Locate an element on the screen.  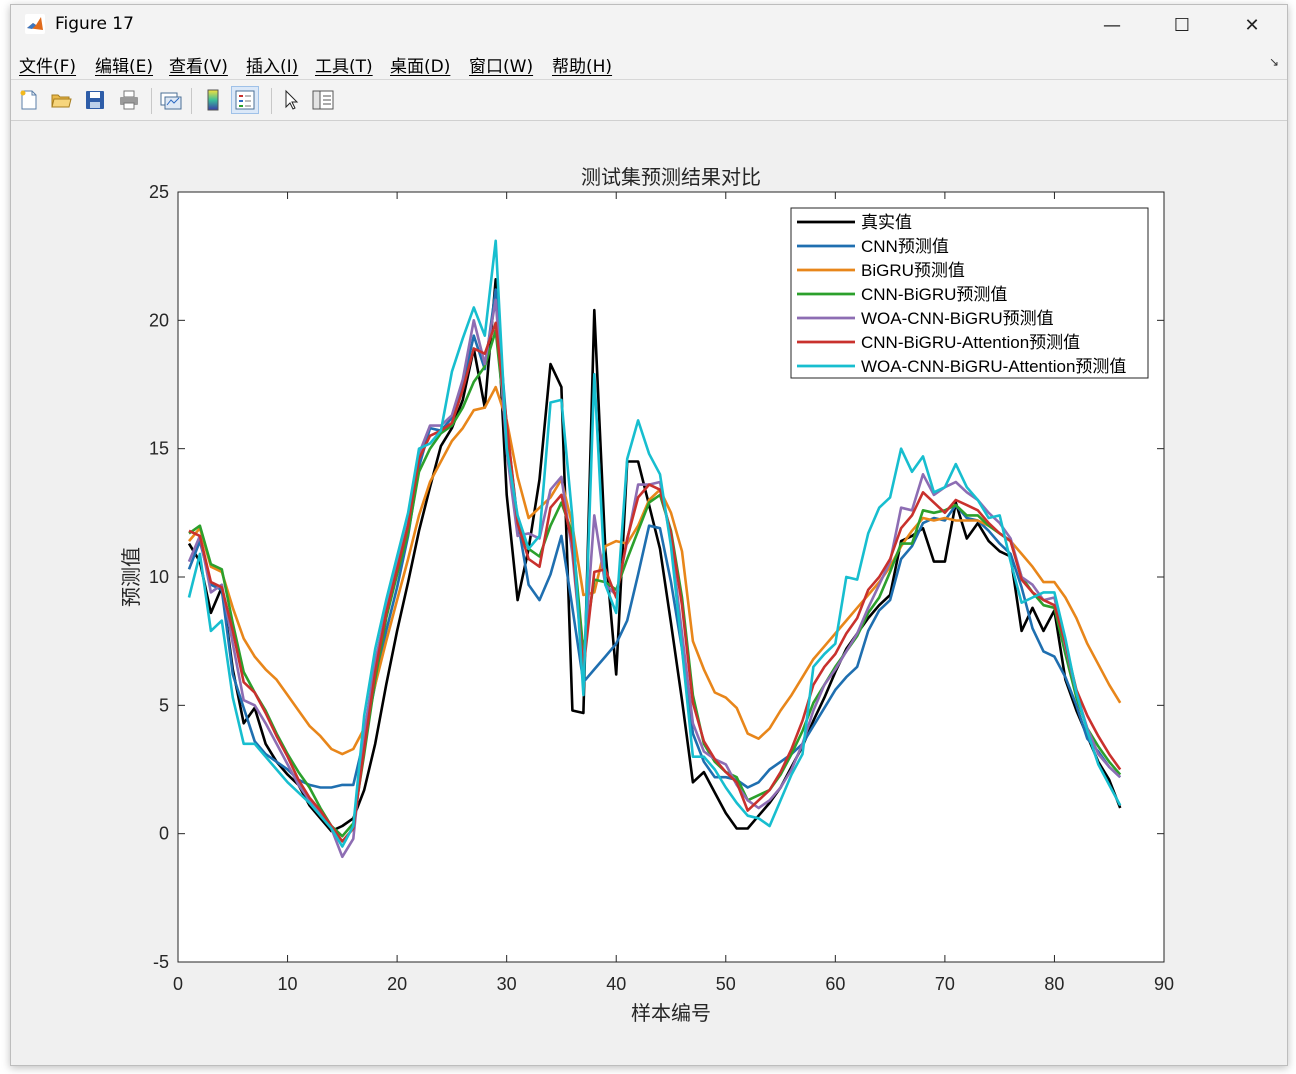
menu-insert: 插入(I) is located at coordinates (272, 67).